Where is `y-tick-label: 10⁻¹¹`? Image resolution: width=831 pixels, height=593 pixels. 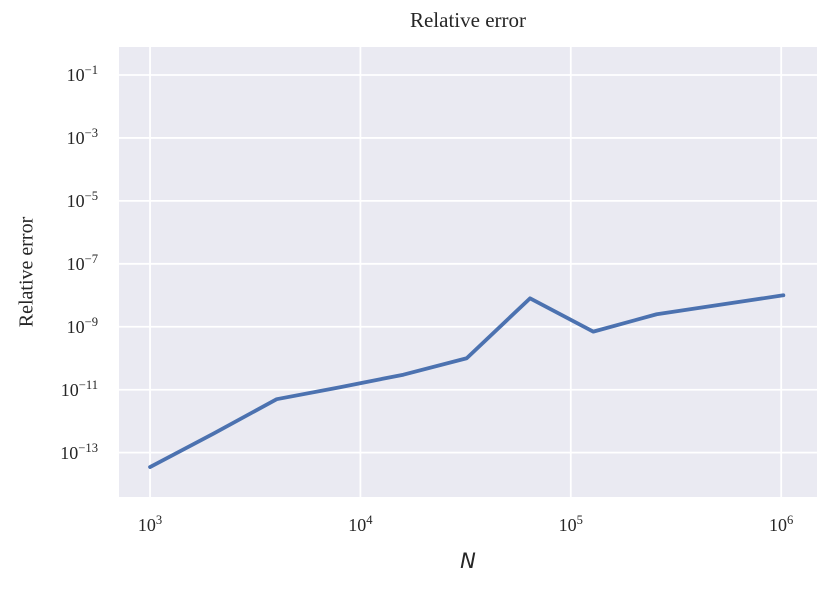 y-tick-label: 10⁻¹¹ is located at coordinates (79, 388).